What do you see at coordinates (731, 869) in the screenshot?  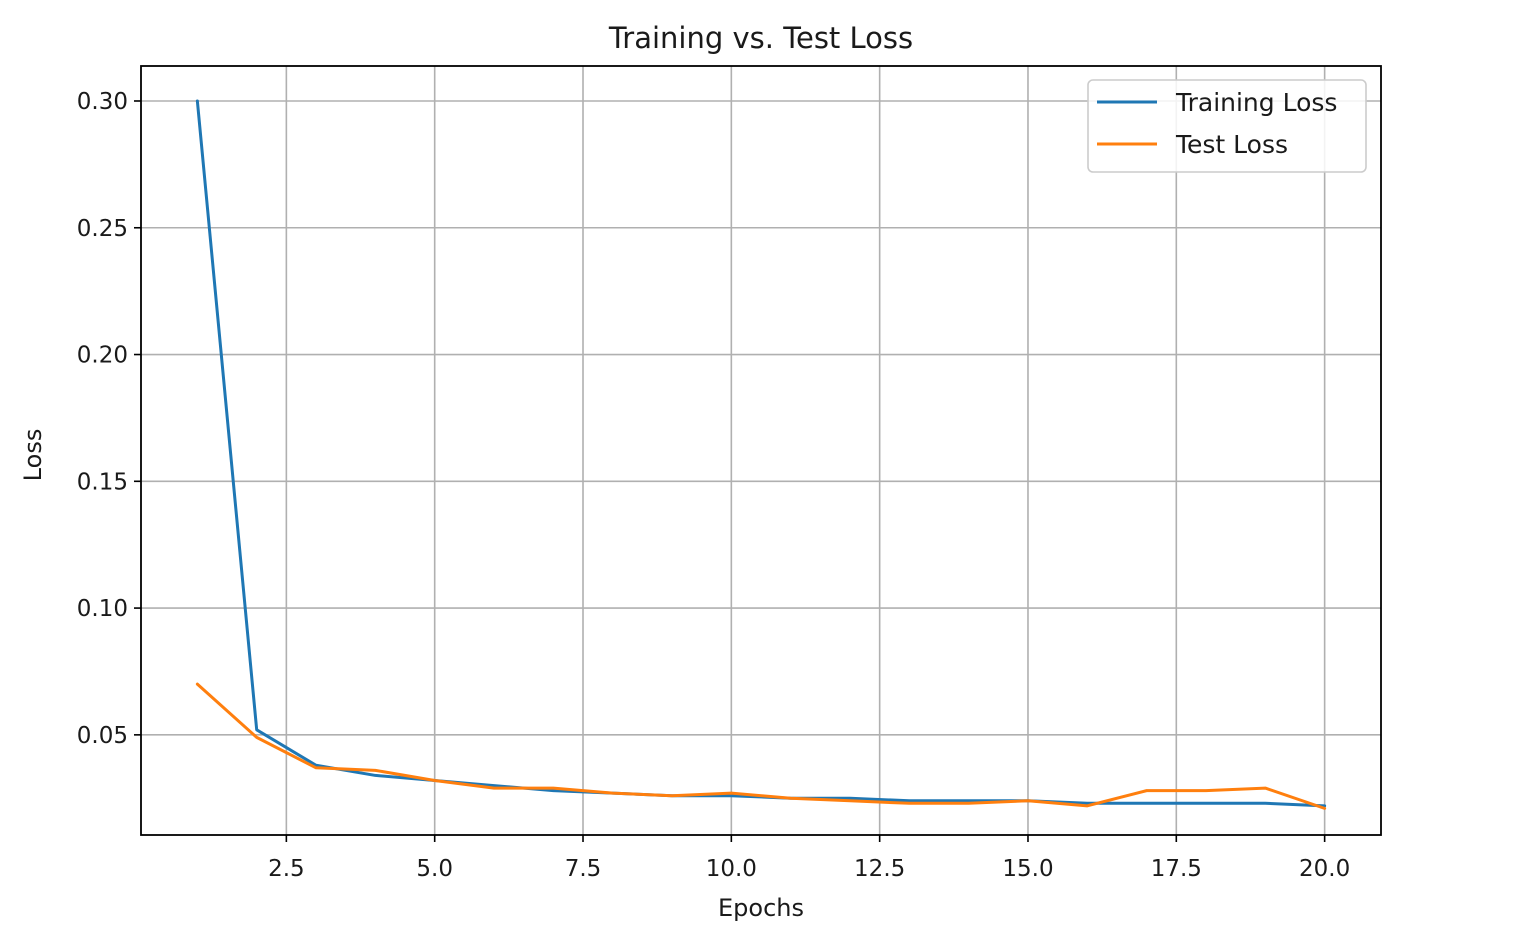 I see `x-tick-label: 10.0` at bounding box center [731, 869].